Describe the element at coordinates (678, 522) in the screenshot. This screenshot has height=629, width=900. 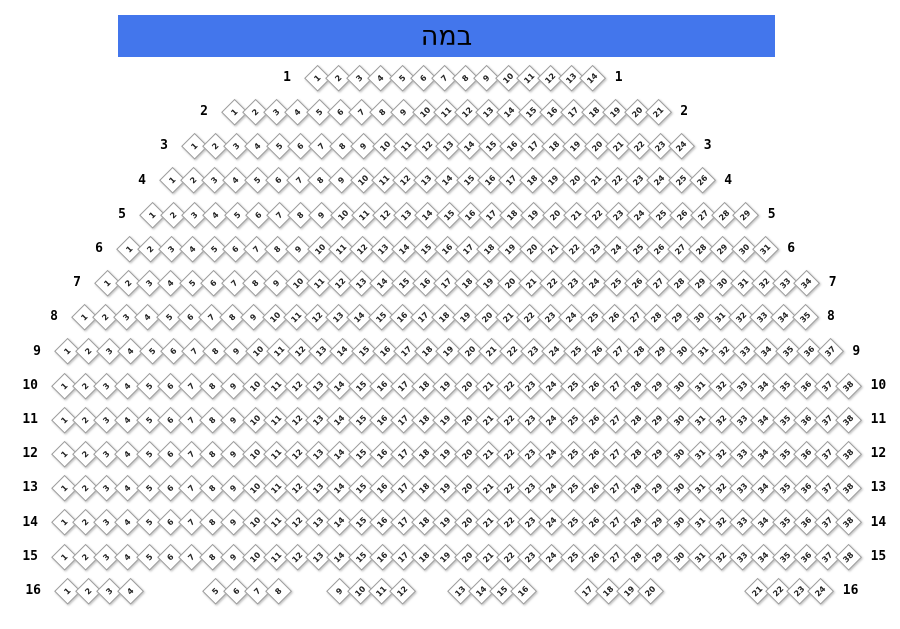
I see `seat-number: 30` at that location.